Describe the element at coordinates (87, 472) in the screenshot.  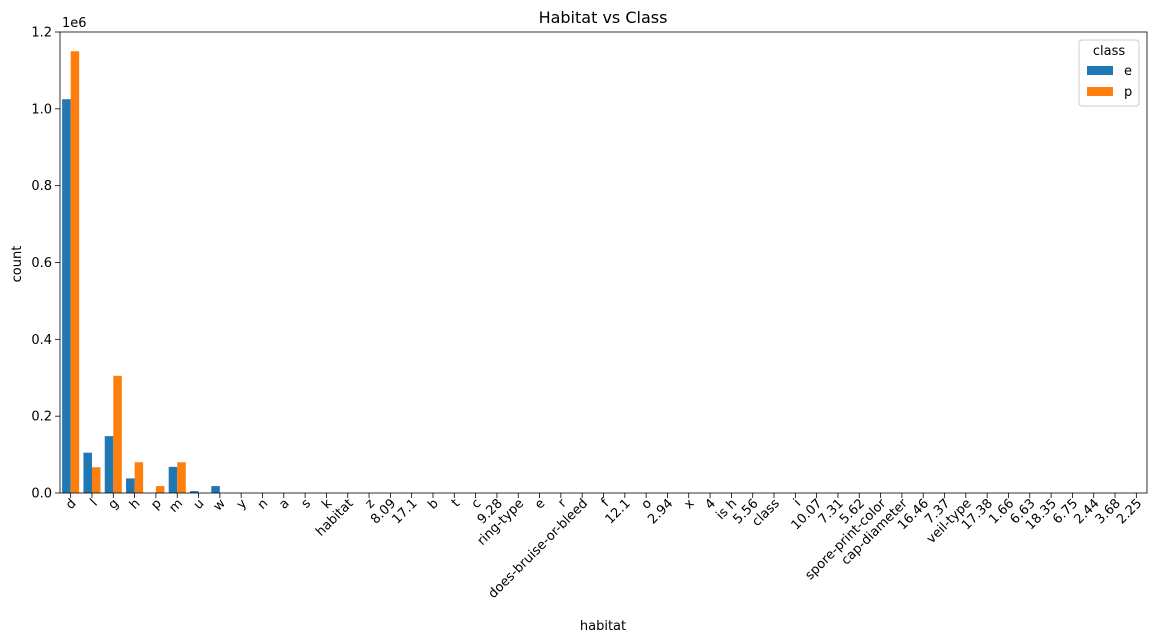
I see `bar-e-l` at that location.